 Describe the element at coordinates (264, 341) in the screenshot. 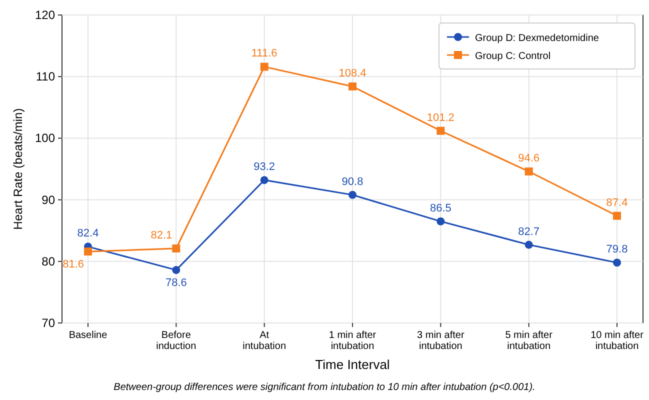

I see `x-tick-label: At intubation` at that location.